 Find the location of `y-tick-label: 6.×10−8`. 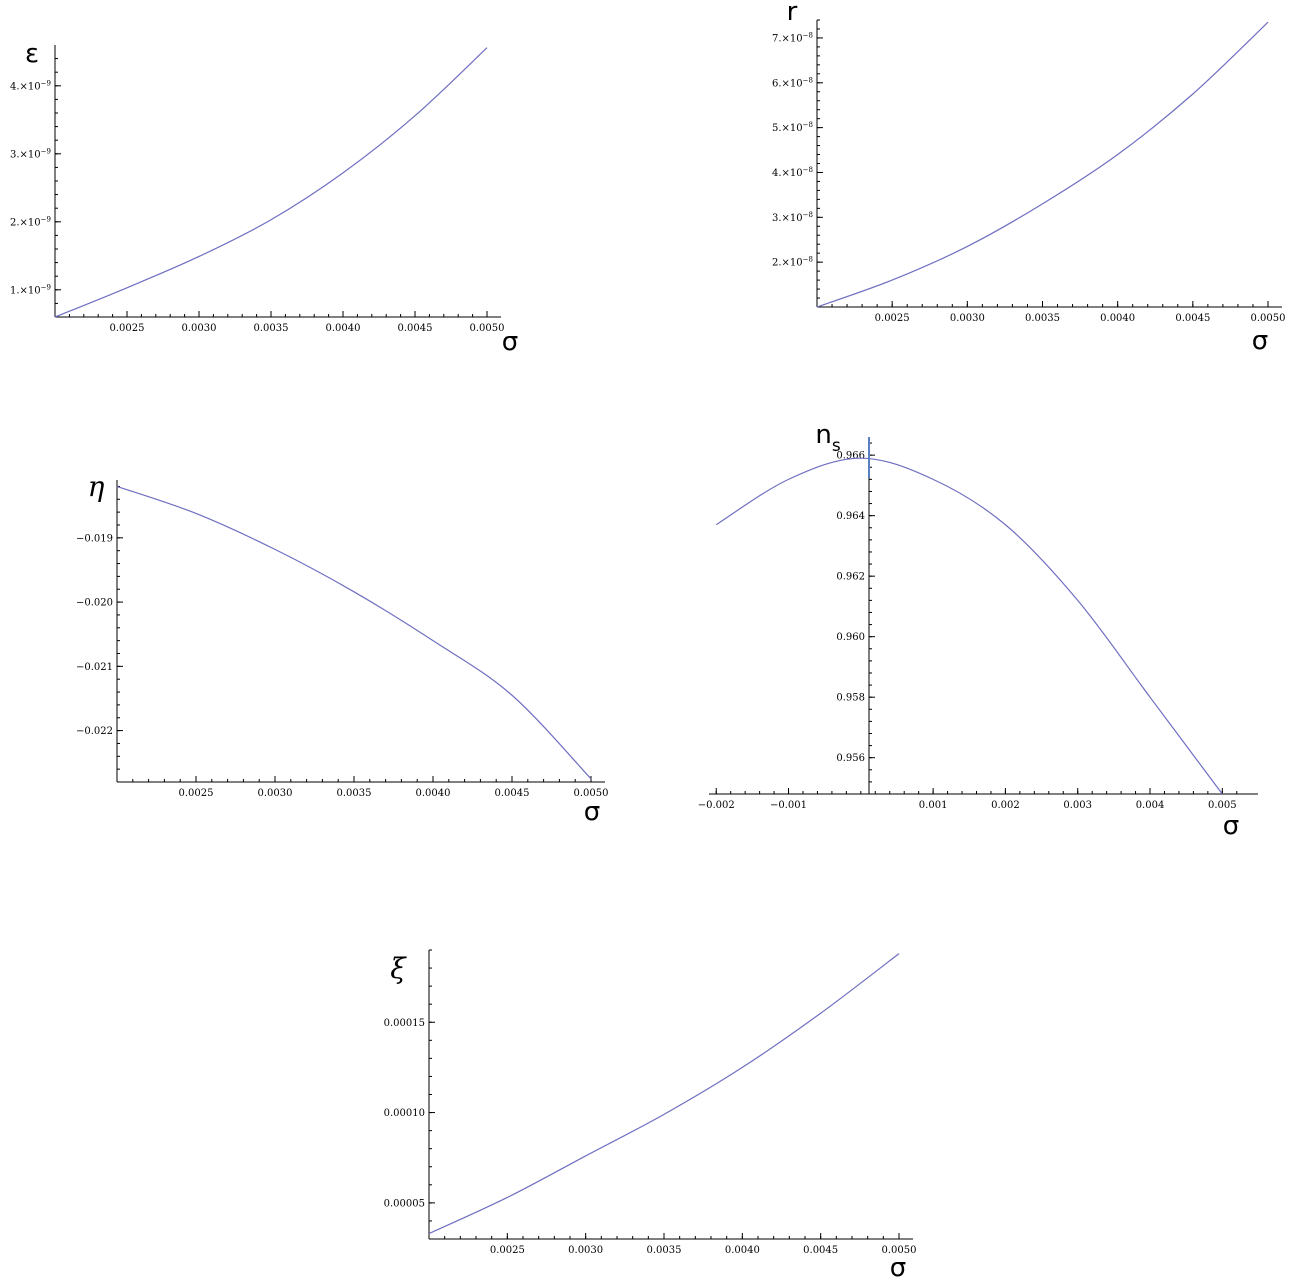

y-tick-label: 6.×10−8 is located at coordinates (792, 82).